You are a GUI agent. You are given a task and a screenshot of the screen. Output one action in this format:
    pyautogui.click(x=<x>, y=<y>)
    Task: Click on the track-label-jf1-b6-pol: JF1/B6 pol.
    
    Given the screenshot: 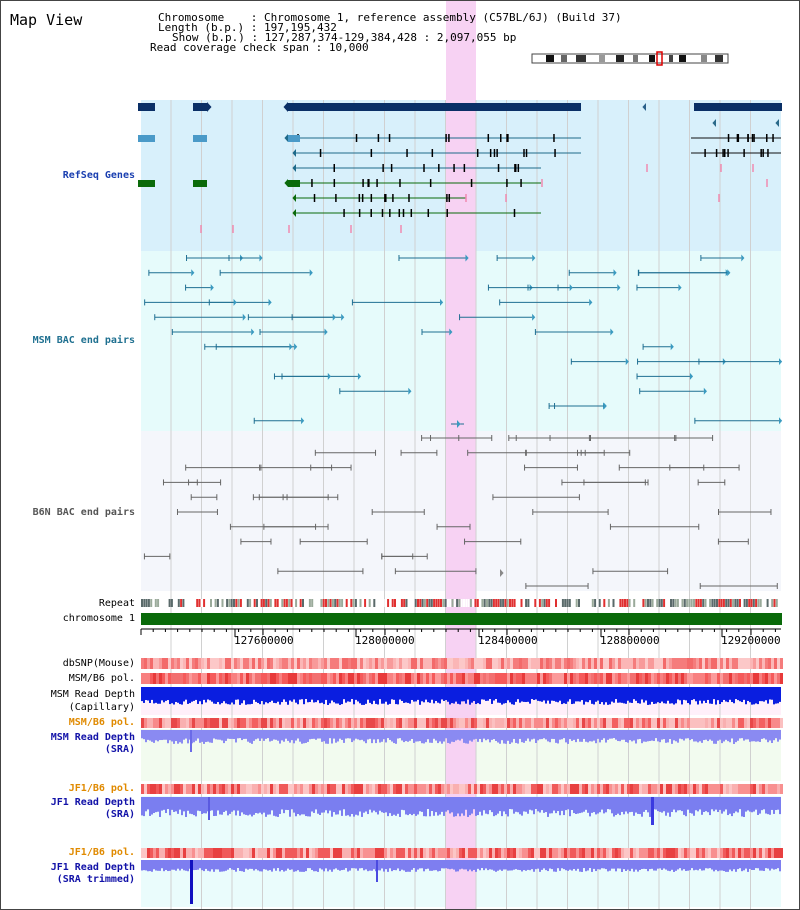 What is the action you would take?
    pyautogui.click(x=101, y=788)
    